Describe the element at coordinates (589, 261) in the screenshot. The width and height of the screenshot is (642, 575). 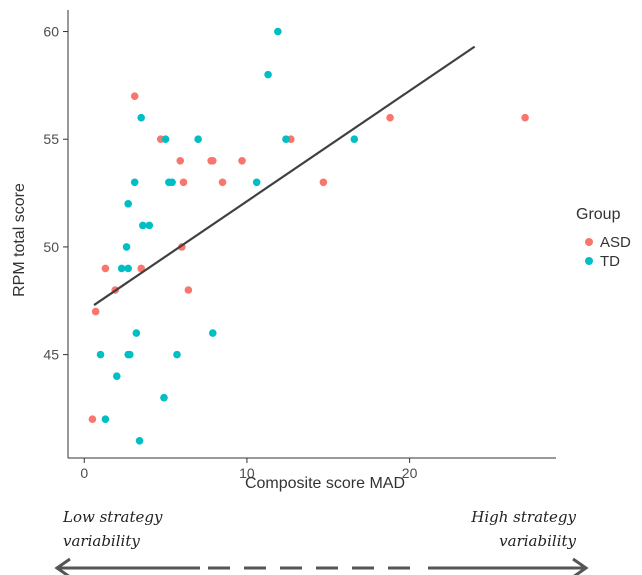
I see `legend-marker-td` at that location.